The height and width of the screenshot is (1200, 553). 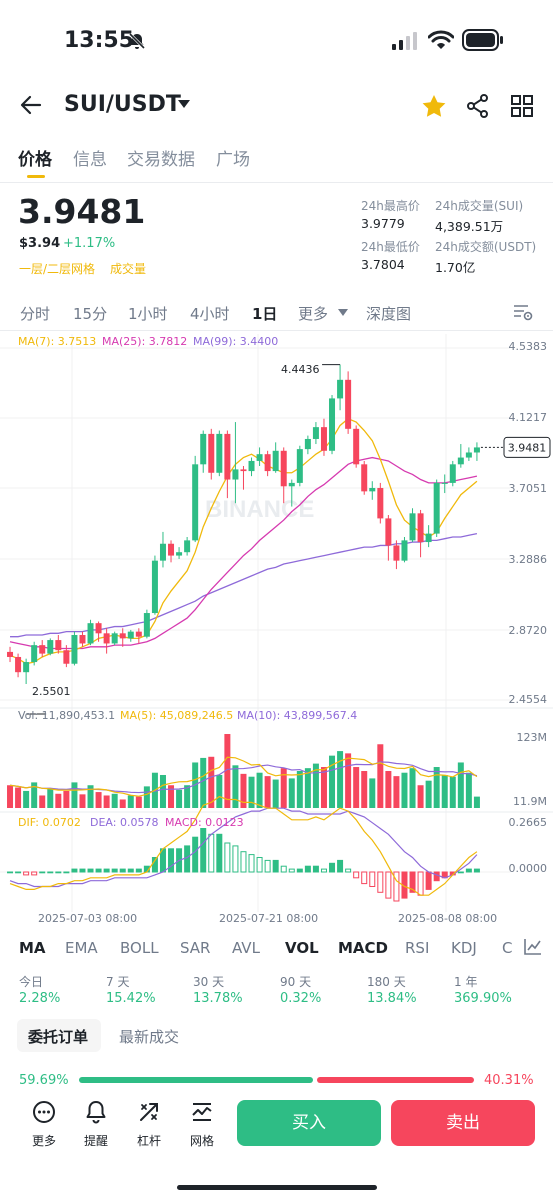 What do you see at coordinates (137, 41) in the screenshot?
I see `bell-muted-icon` at bounding box center [137, 41].